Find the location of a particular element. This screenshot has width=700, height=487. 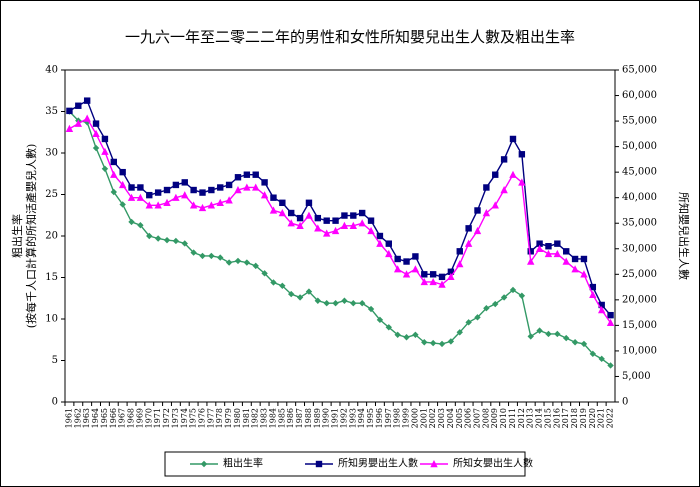

x-tick-label: 1978 is located at coordinates (219, 418).